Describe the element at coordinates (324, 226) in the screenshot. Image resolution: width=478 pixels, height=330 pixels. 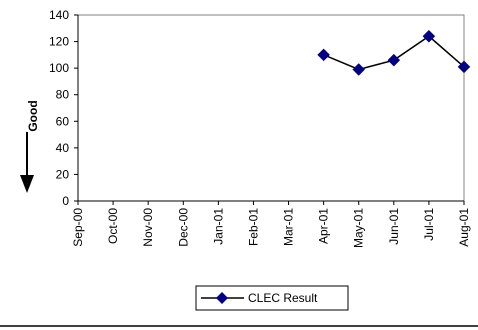
I see `x-tick-label: Apr-01` at that location.